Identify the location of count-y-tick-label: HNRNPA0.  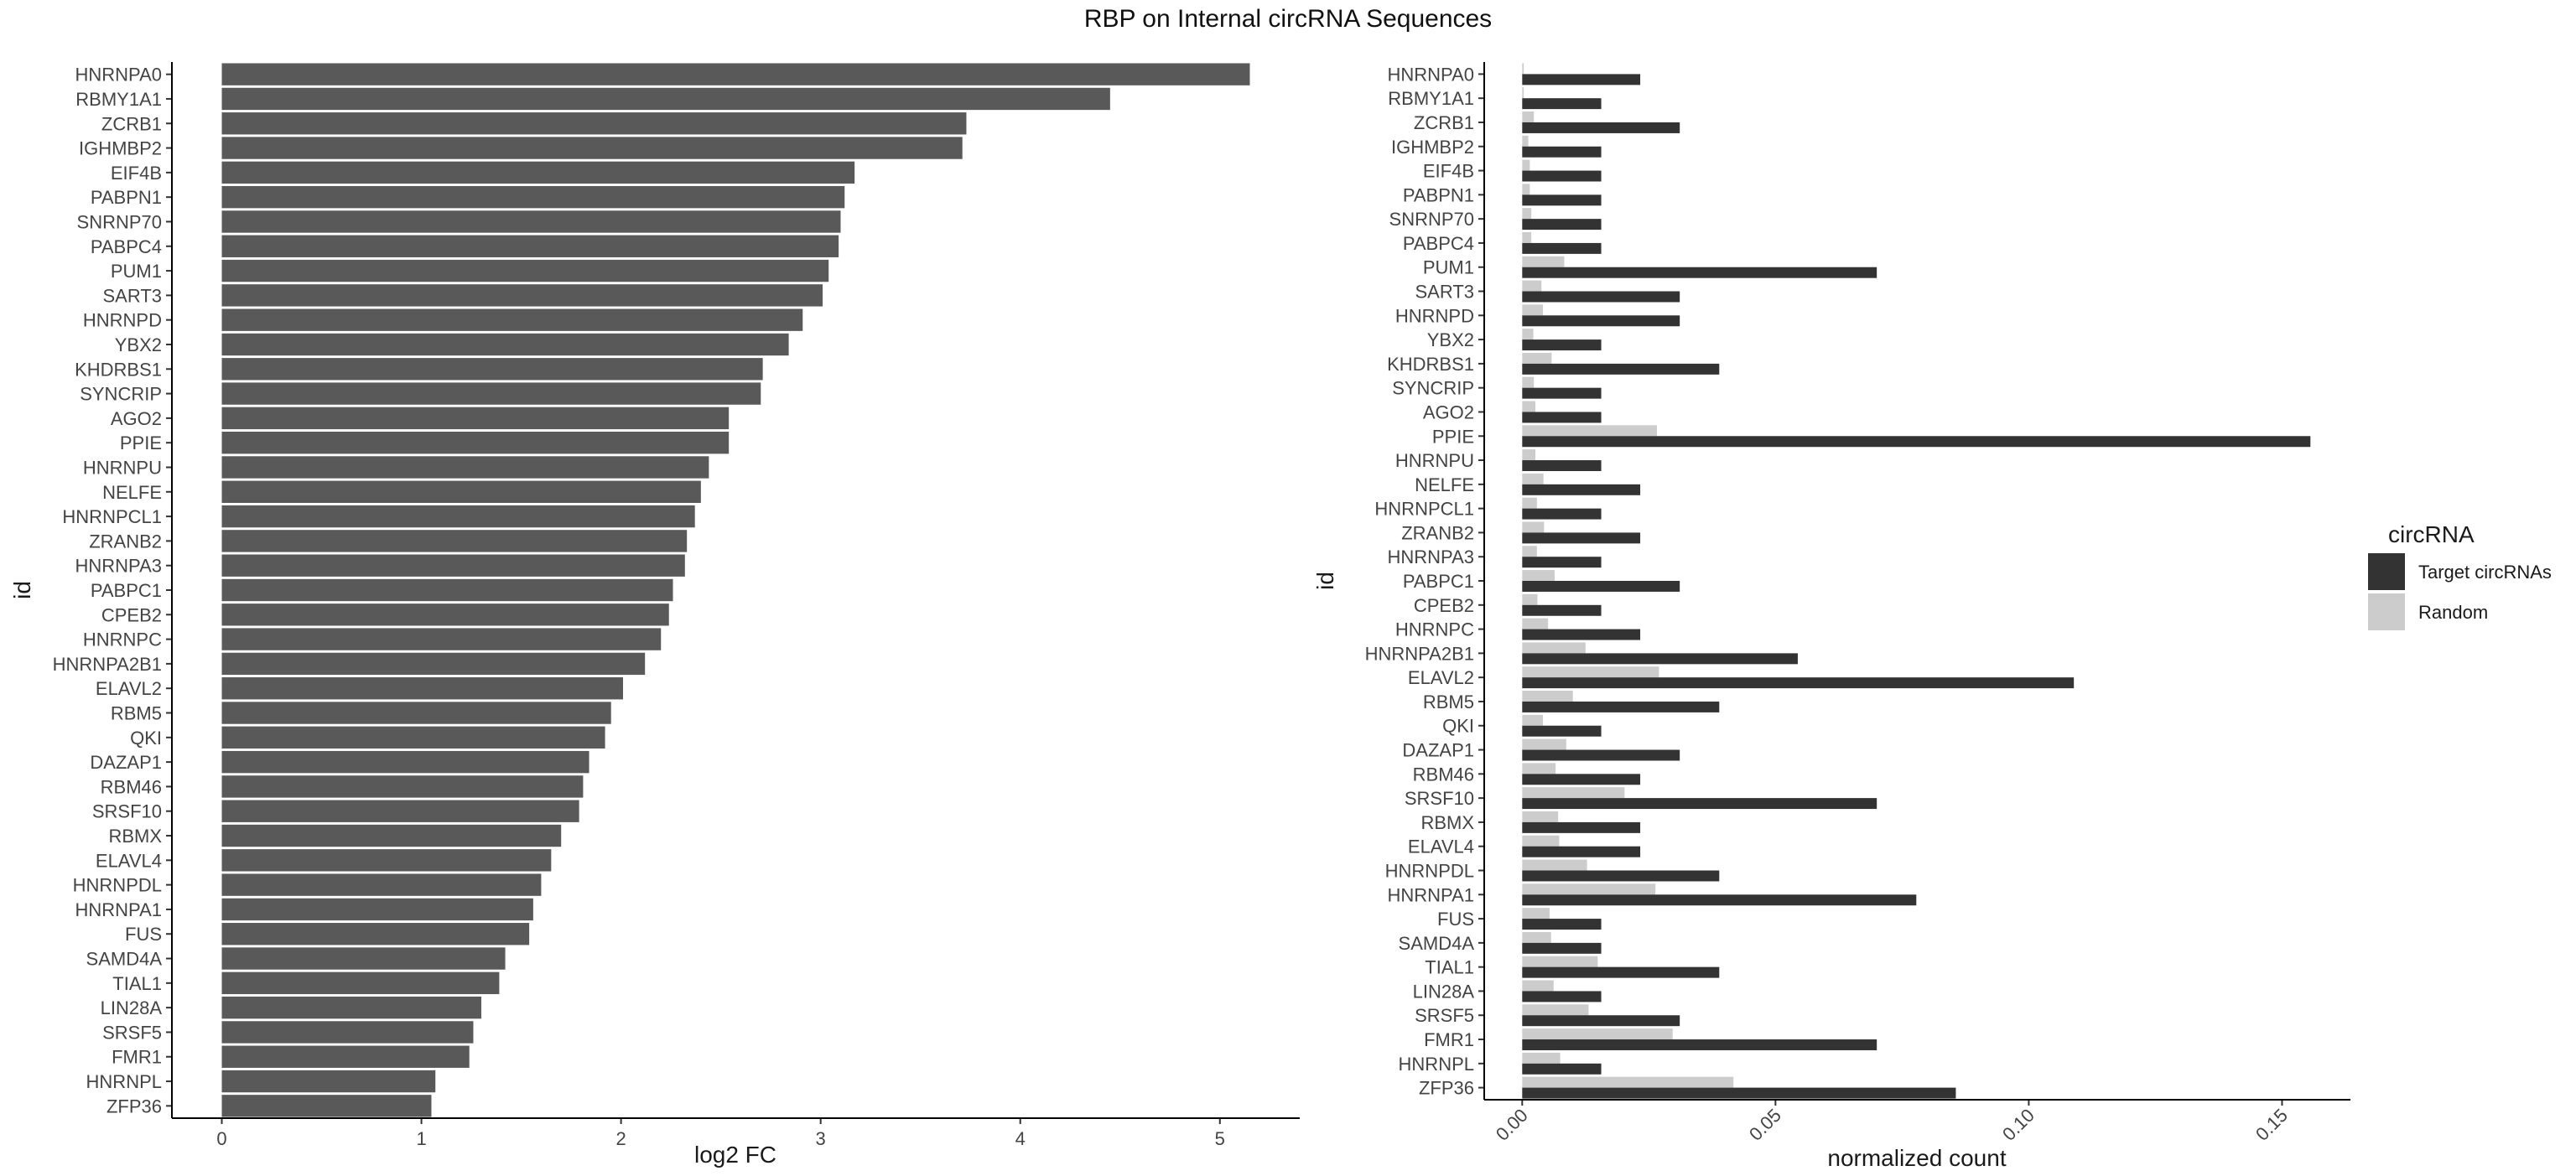
(1430, 74).